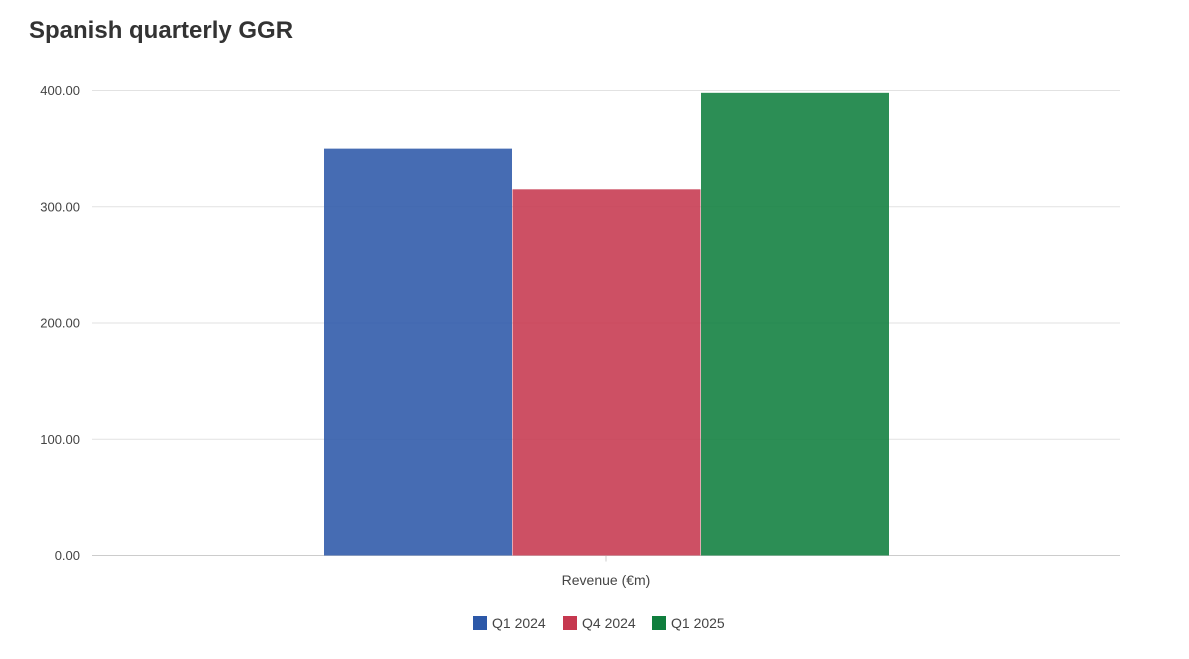 The image size is (1189, 659). Describe the element at coordinates (609, 623) in the screenshot. I see `legend-label: Q4 2024` at that location.